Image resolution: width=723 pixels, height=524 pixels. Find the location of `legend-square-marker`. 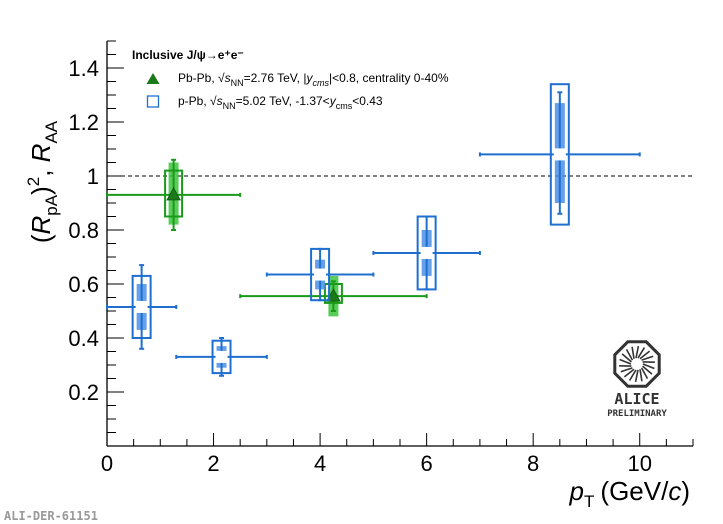

legend-square-marker is located at coordinates (153, 101).